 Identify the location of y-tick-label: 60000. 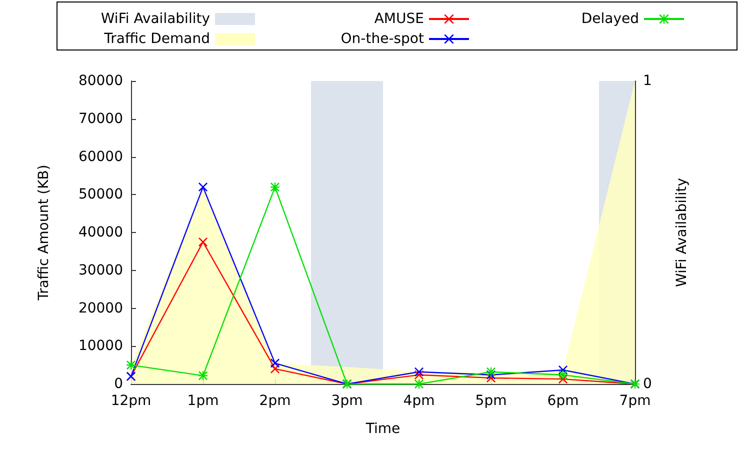
(100, 156).